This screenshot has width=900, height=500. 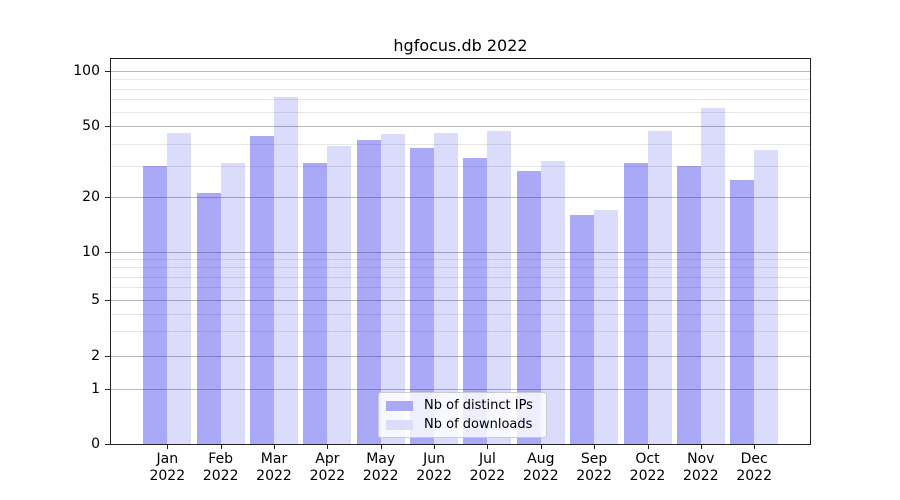 I want to click on y-tick-label-2: 2, so click(x=95, y=356).